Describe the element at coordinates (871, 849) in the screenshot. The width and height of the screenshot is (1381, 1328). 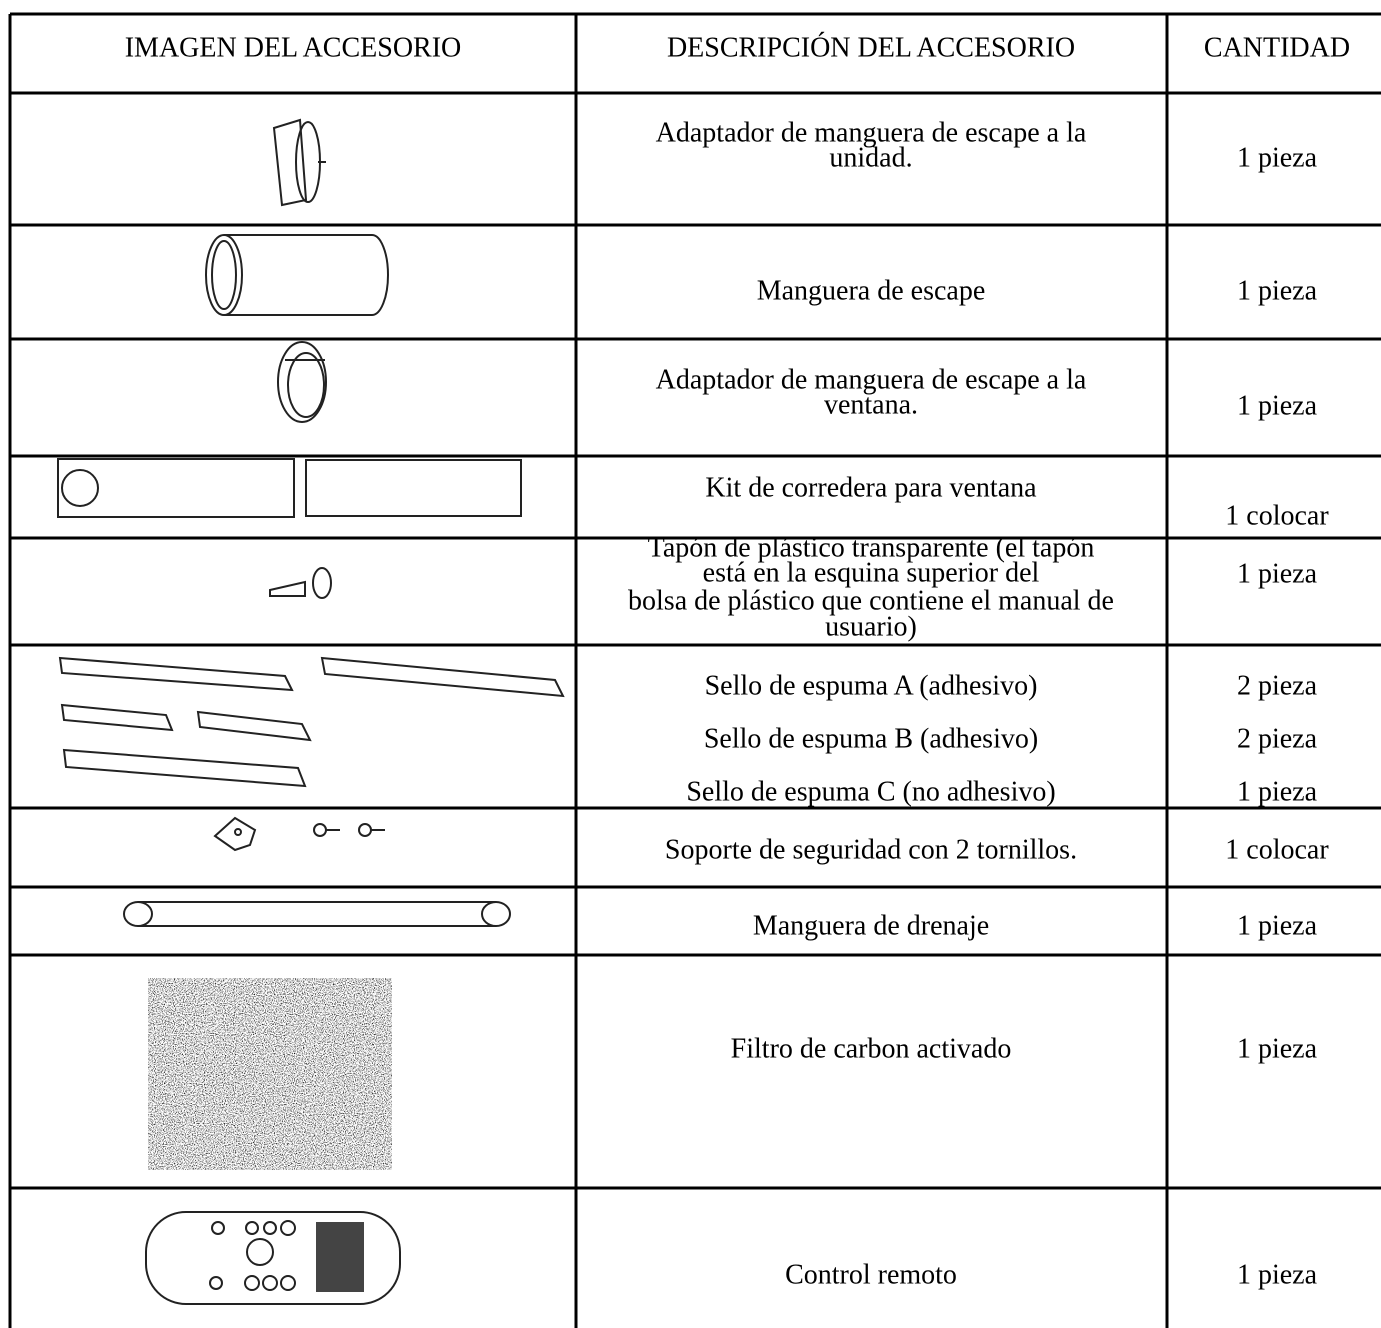
I see `description-line: Soporte de seguridad con 2 tornillos.` at that location.